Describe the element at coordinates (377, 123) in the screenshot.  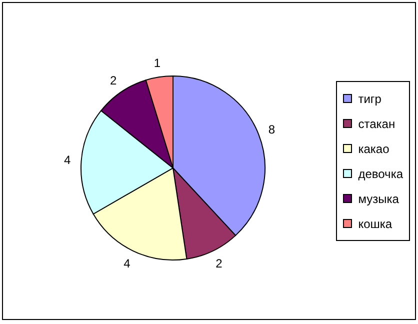
I see `legend-label: стакан` at that location.